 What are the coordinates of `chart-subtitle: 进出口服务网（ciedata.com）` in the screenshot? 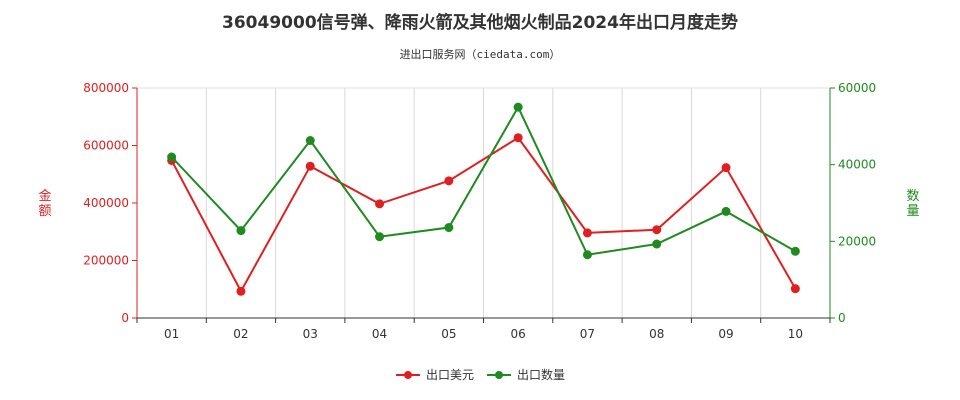 It's located at (480, 54).